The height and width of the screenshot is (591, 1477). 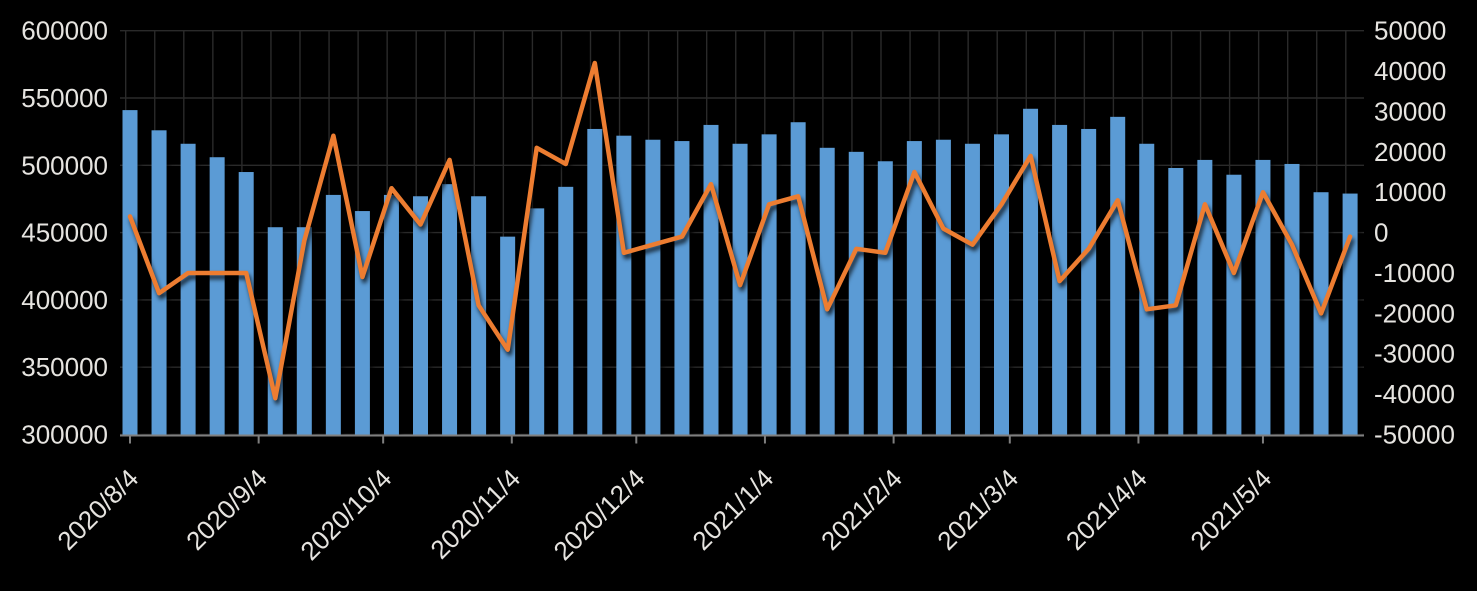 I want to click on y-axis-left-label: 300000, so click(x=64, y=435).